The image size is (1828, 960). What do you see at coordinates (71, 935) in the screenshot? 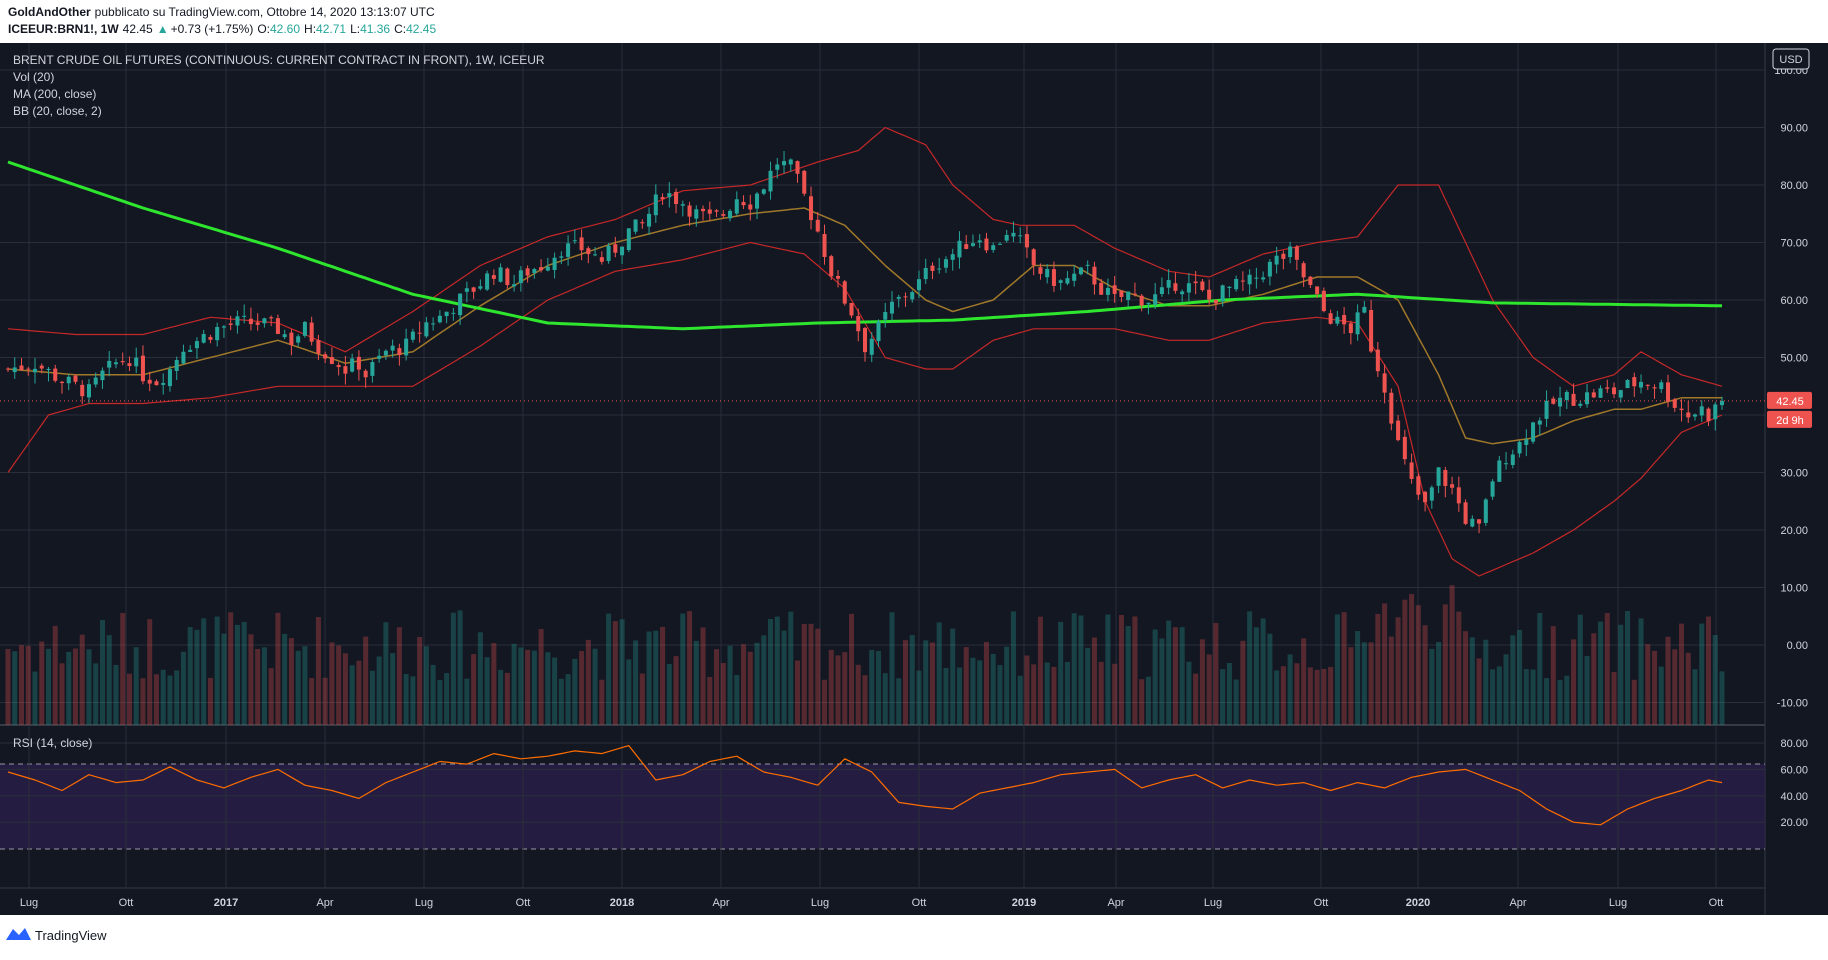
I see `footer-brand: TradingView` at bounding box center [71, 935].